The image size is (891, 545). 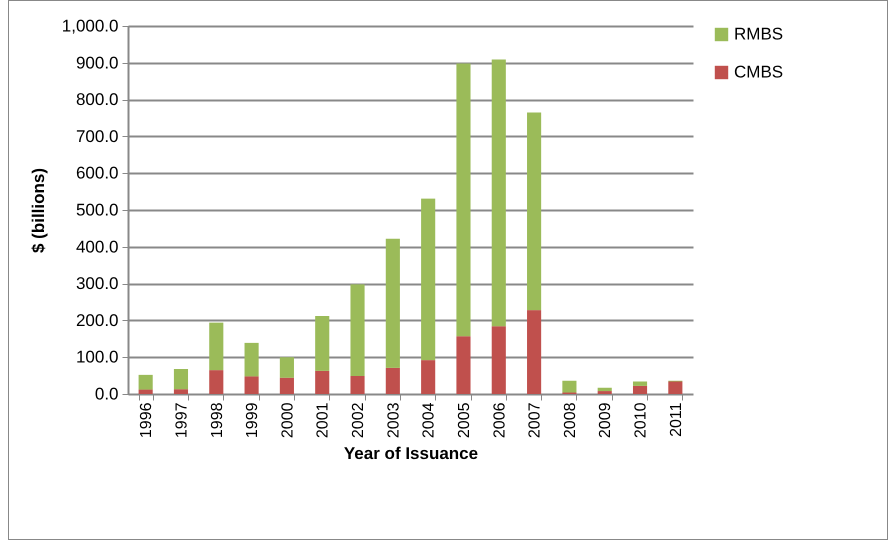 What do you see at coordinates (570, 420) in the screenshot?
I see `x-tick-label: 2008` at bounding box center [570, 420].